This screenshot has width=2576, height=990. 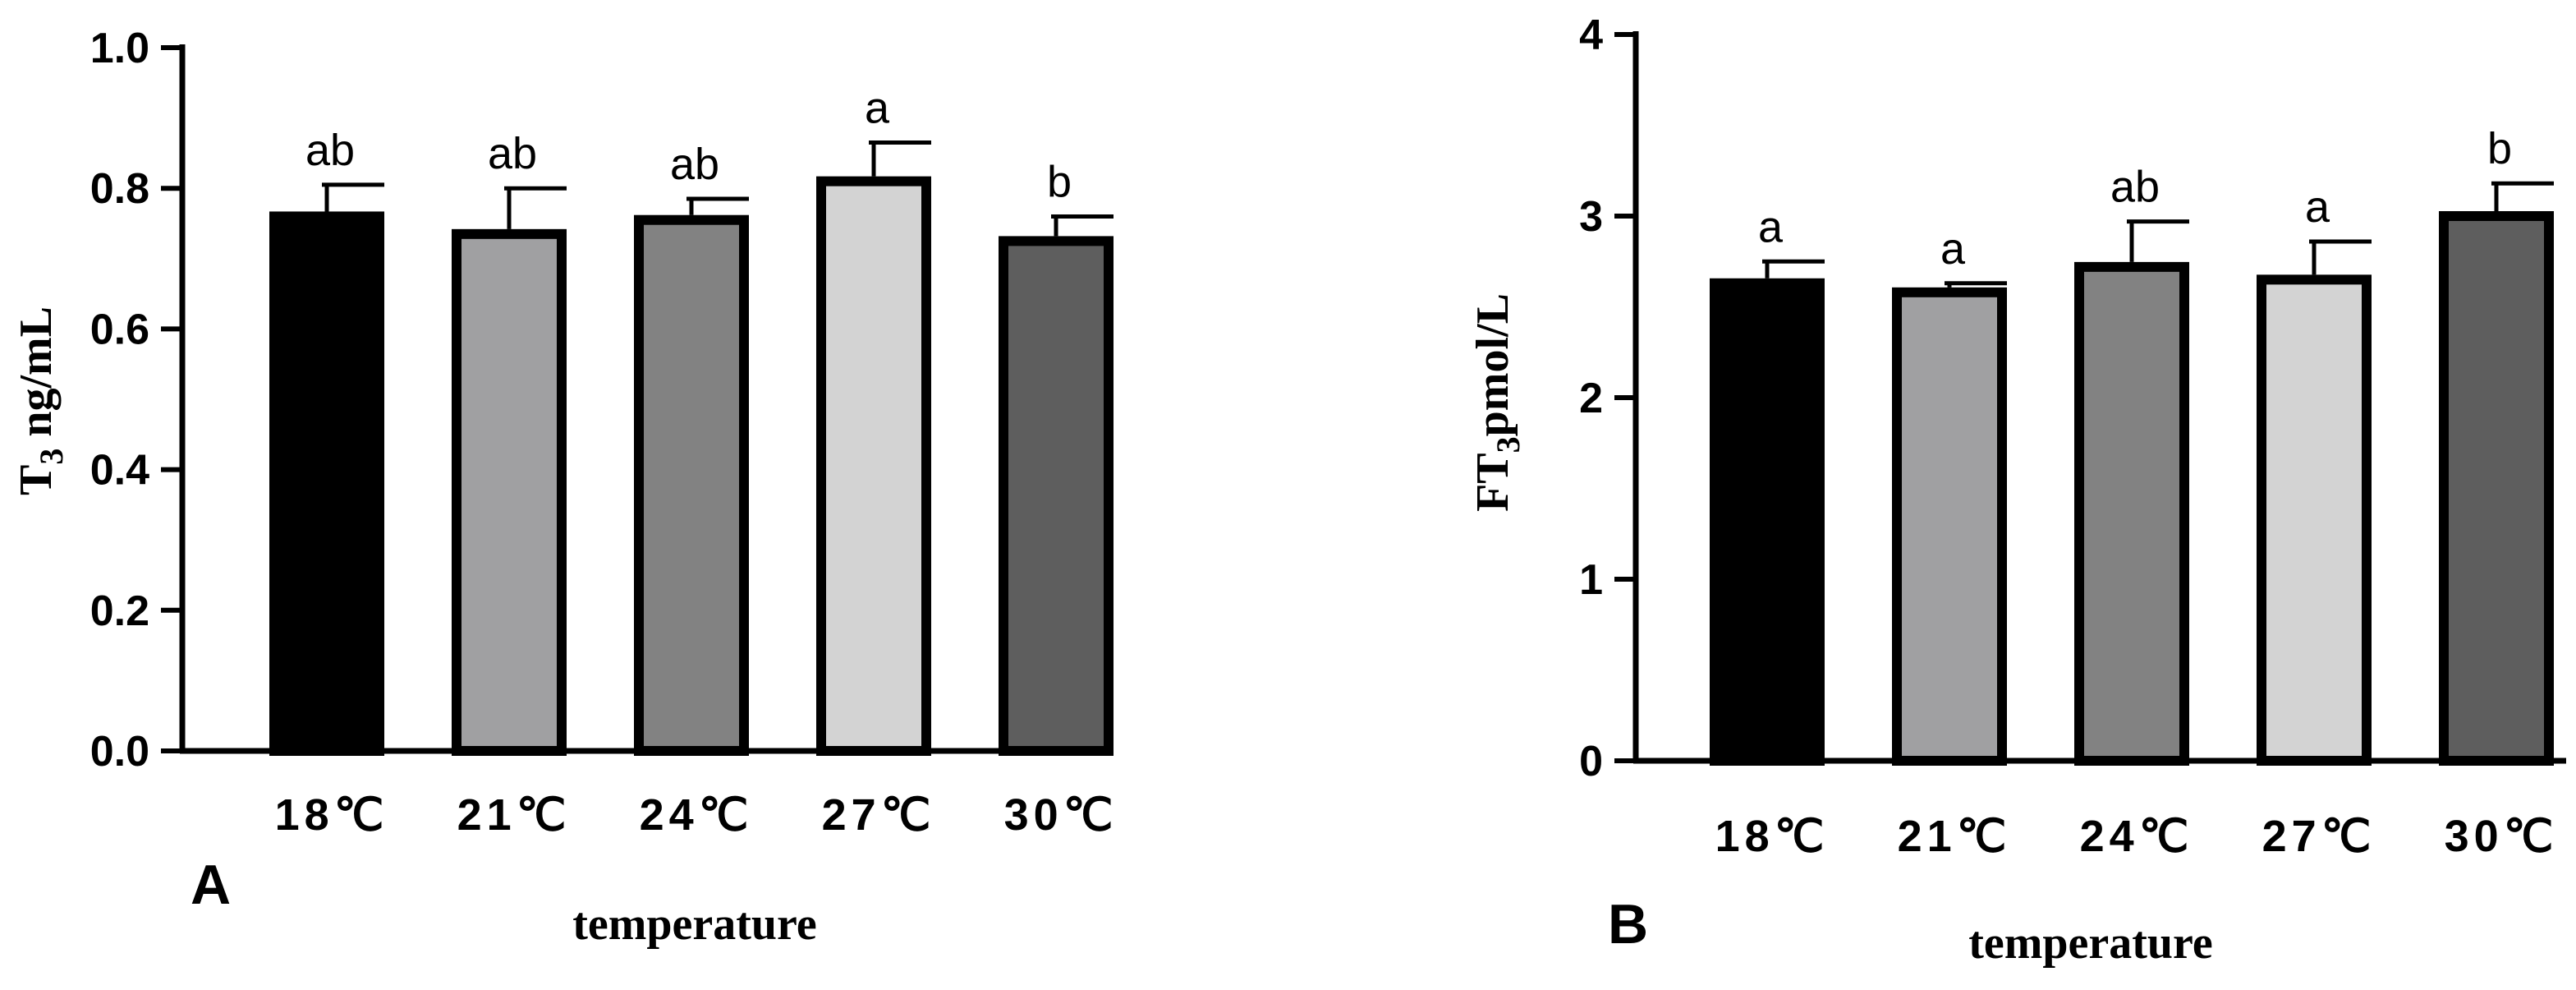 What do you see at coordinates (1772, 836) in the screenshot?
I see `x-tick-label-b-0: 18℃` at bounding box center [1772, 836].